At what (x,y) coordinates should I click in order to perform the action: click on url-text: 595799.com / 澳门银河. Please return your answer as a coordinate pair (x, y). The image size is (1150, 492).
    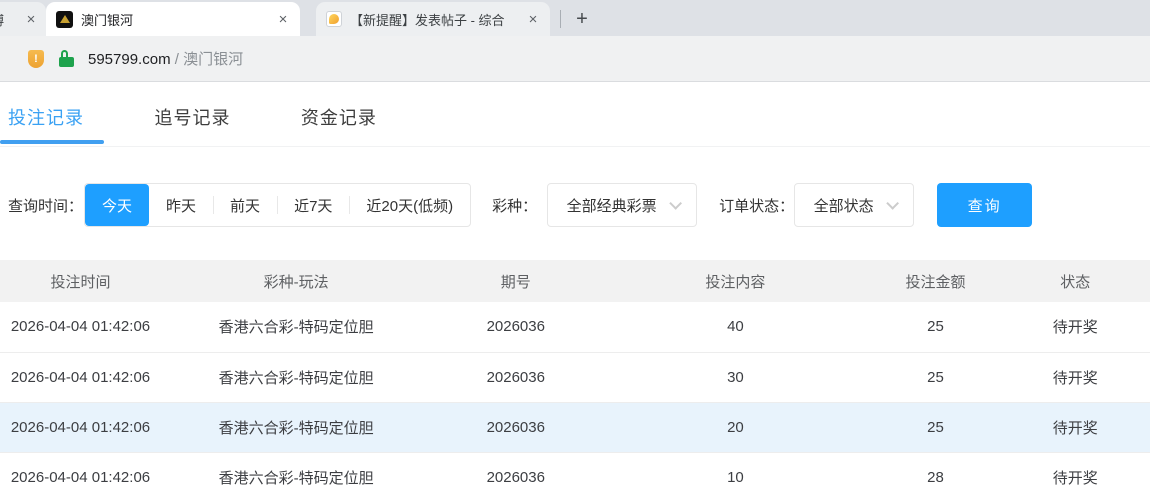
    Looking at the image, I should click on (165, 58).